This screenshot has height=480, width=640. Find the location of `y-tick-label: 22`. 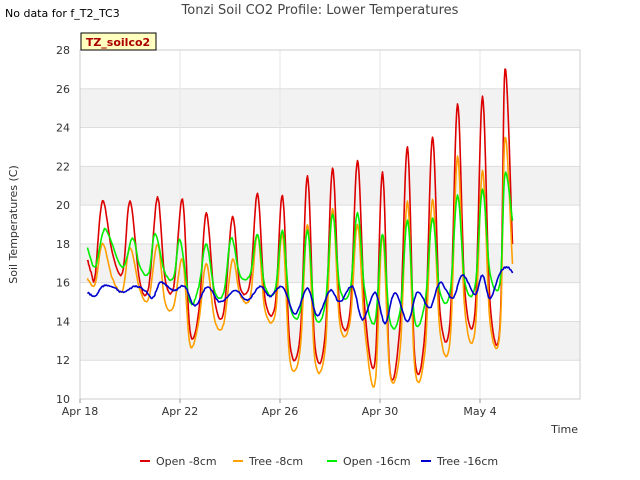

y-tick-label: 22 is located at coordinates (63, 166).